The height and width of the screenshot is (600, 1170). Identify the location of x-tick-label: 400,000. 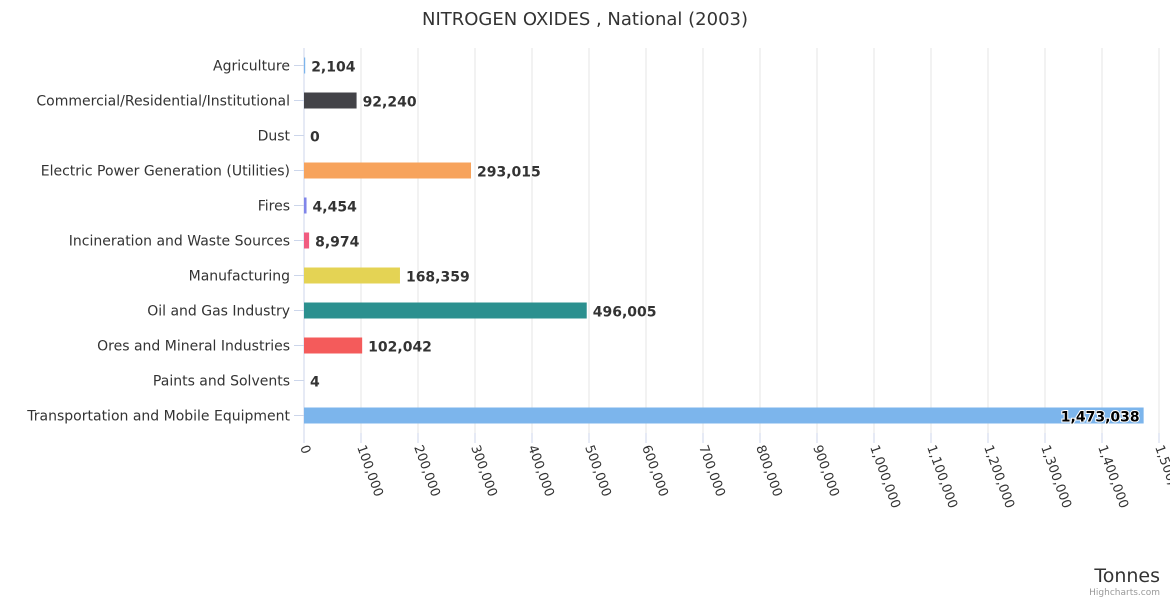
(540, 471).